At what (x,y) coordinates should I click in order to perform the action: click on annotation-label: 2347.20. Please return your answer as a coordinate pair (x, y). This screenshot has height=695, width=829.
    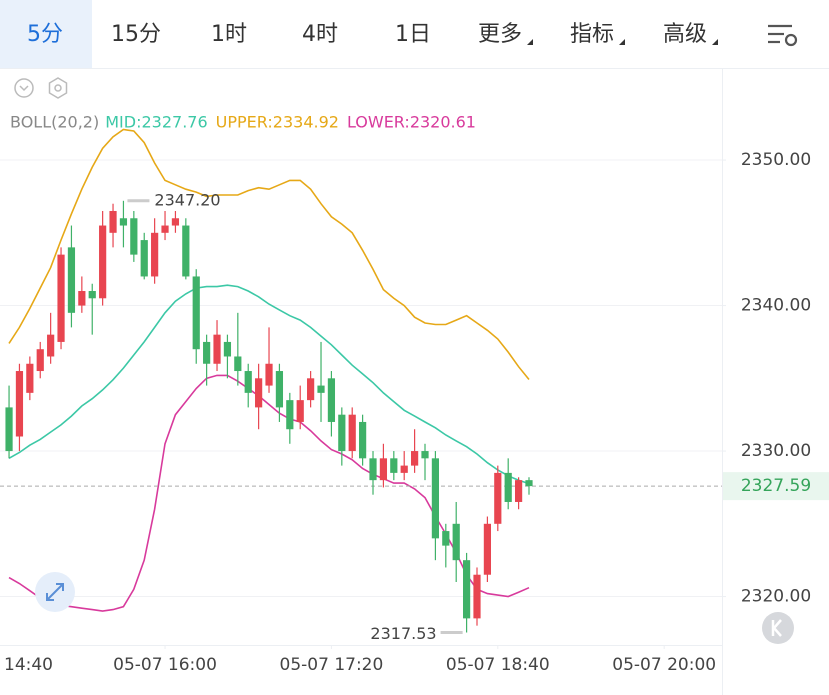
    Looking at the image, I should click on (187, 199).